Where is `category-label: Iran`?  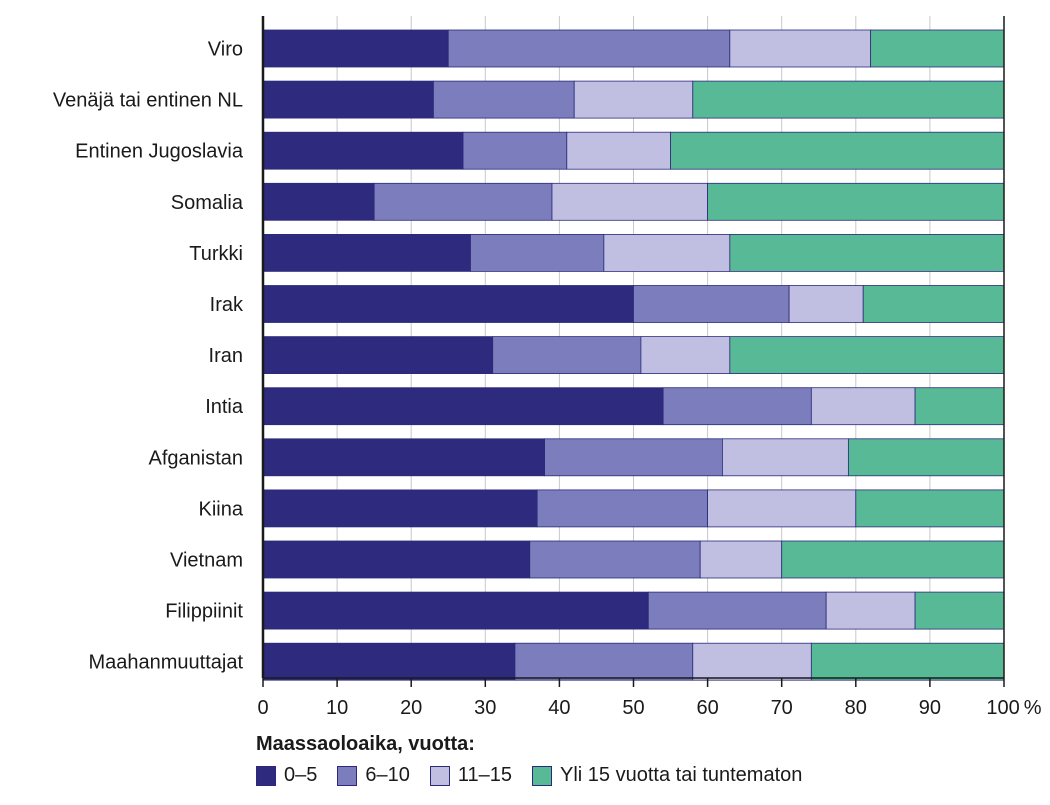 category-label: Iran is located at coordinates (226, 356).